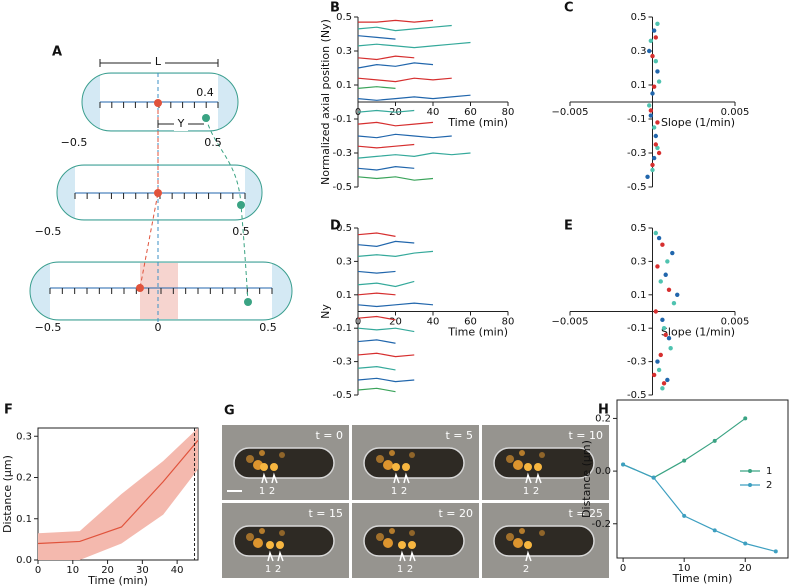 Image resolution: width=798 pixels, height=588 pixels. I want to click on locus, so click(241, 205).